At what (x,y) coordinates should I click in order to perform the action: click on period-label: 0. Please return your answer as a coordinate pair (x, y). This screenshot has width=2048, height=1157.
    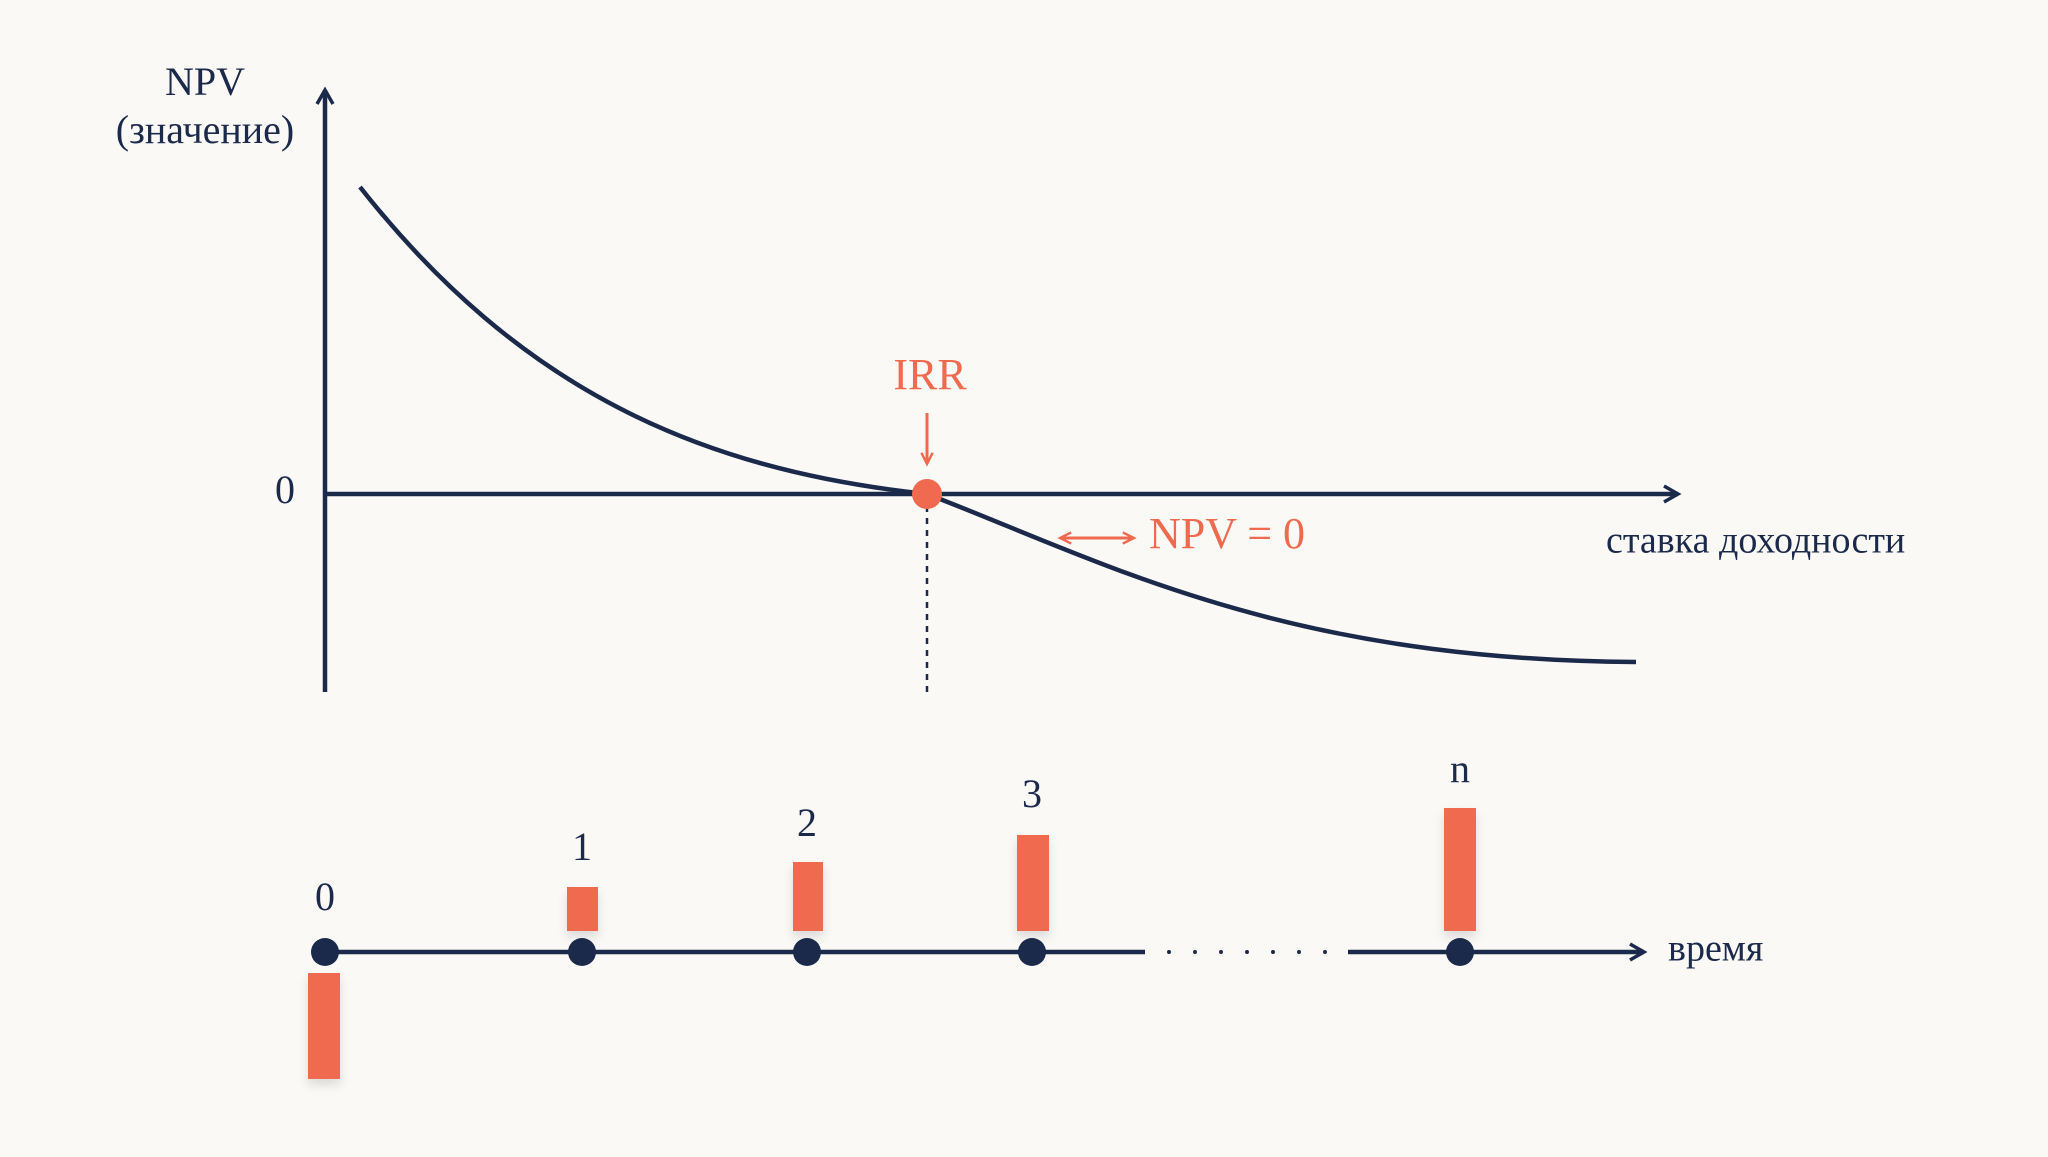
    Looking at the image, I should click on (325, 896).